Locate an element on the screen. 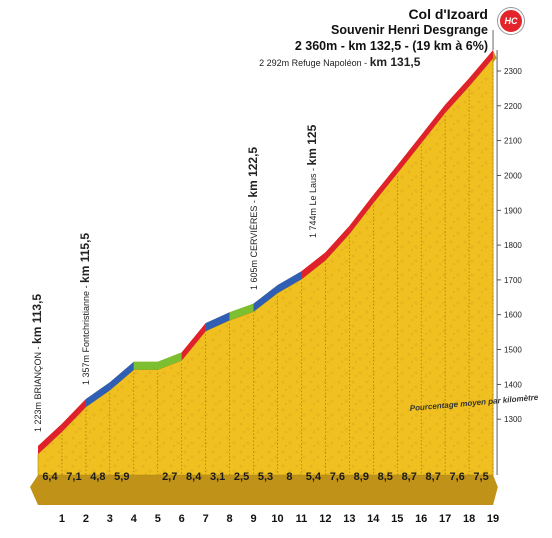 Image resolution: width=552 pixels, height=538 pixels. gradient-label: 8 is located at coordinates (289, 477).